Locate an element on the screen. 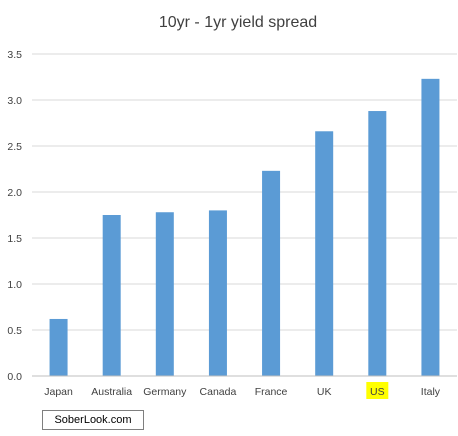 The image size is (458, 436). bar-canada is located at coordinates (217, 293).